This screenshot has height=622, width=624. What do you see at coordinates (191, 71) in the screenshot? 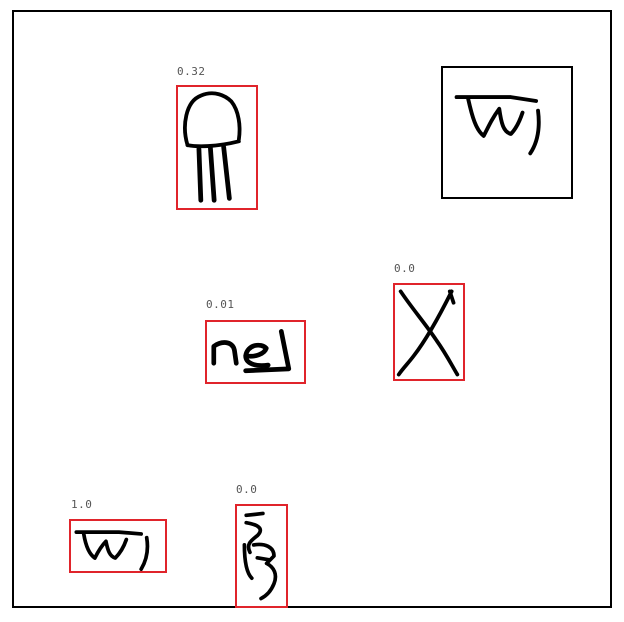
I see `detection-score: 0.32` at bounding box center [191, 71].